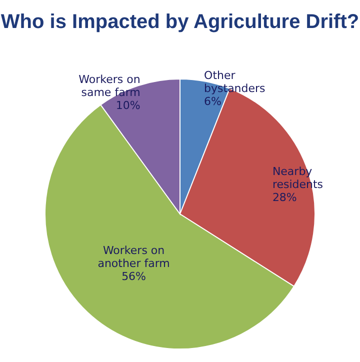 This screenshot has width=360, height=362. I want to click on chart-title: Who is Impacted by Agriculture Drift?, so click(180, 22).